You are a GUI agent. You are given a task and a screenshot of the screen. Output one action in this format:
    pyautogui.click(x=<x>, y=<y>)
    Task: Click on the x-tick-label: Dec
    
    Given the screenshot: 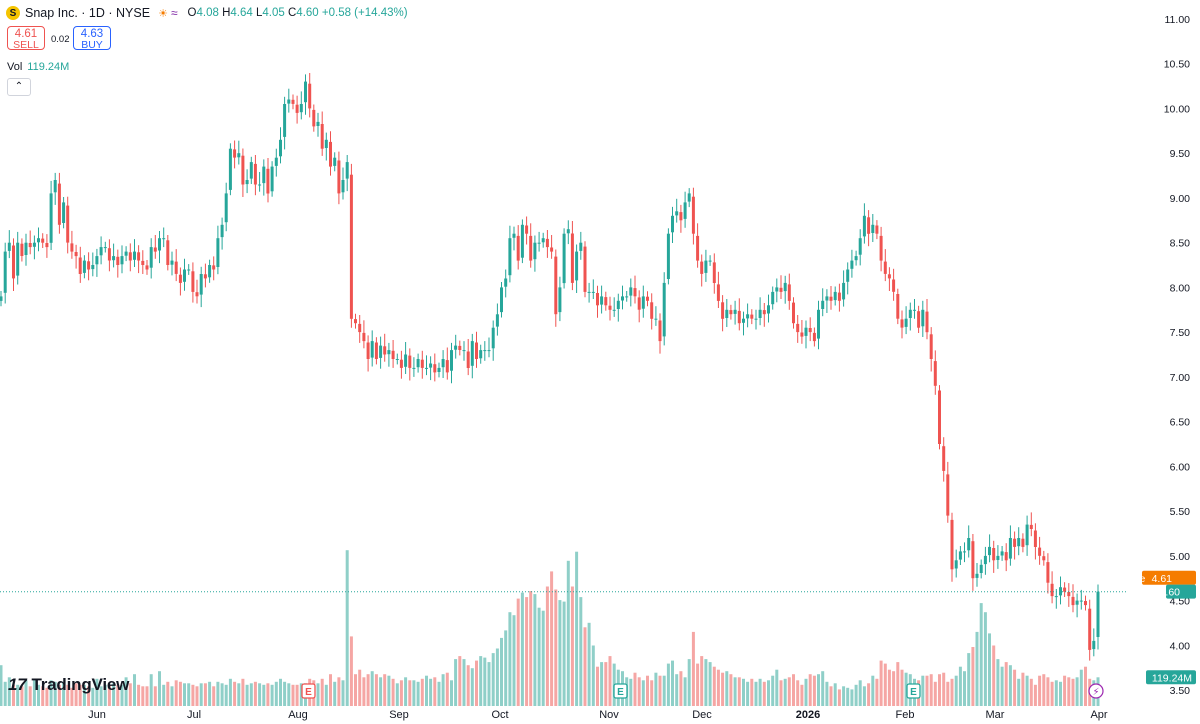 What is the action you would take?
    pyautogui.click(x=702, y=715)
    